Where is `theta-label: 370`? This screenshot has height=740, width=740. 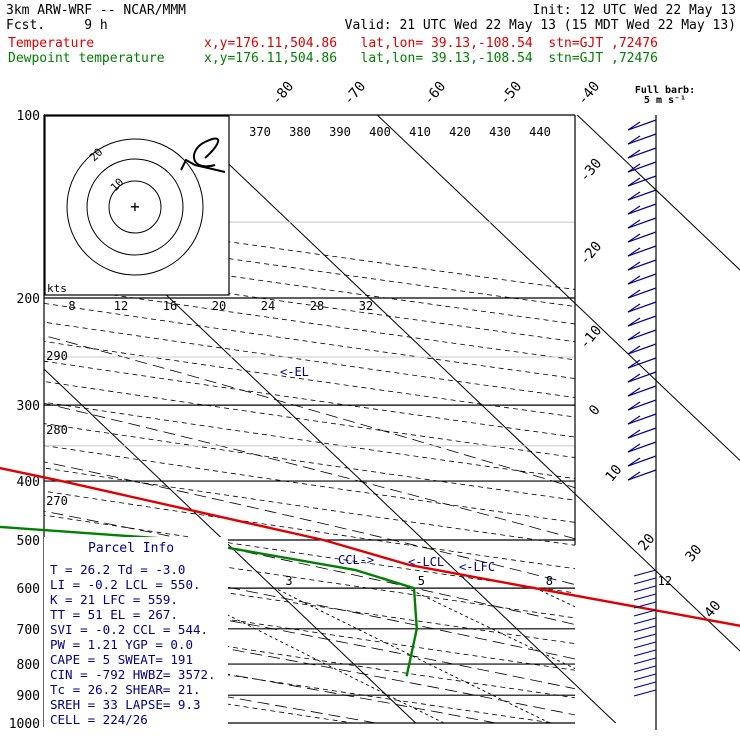
theta-label: 370 is located at coordinates (260, 132).